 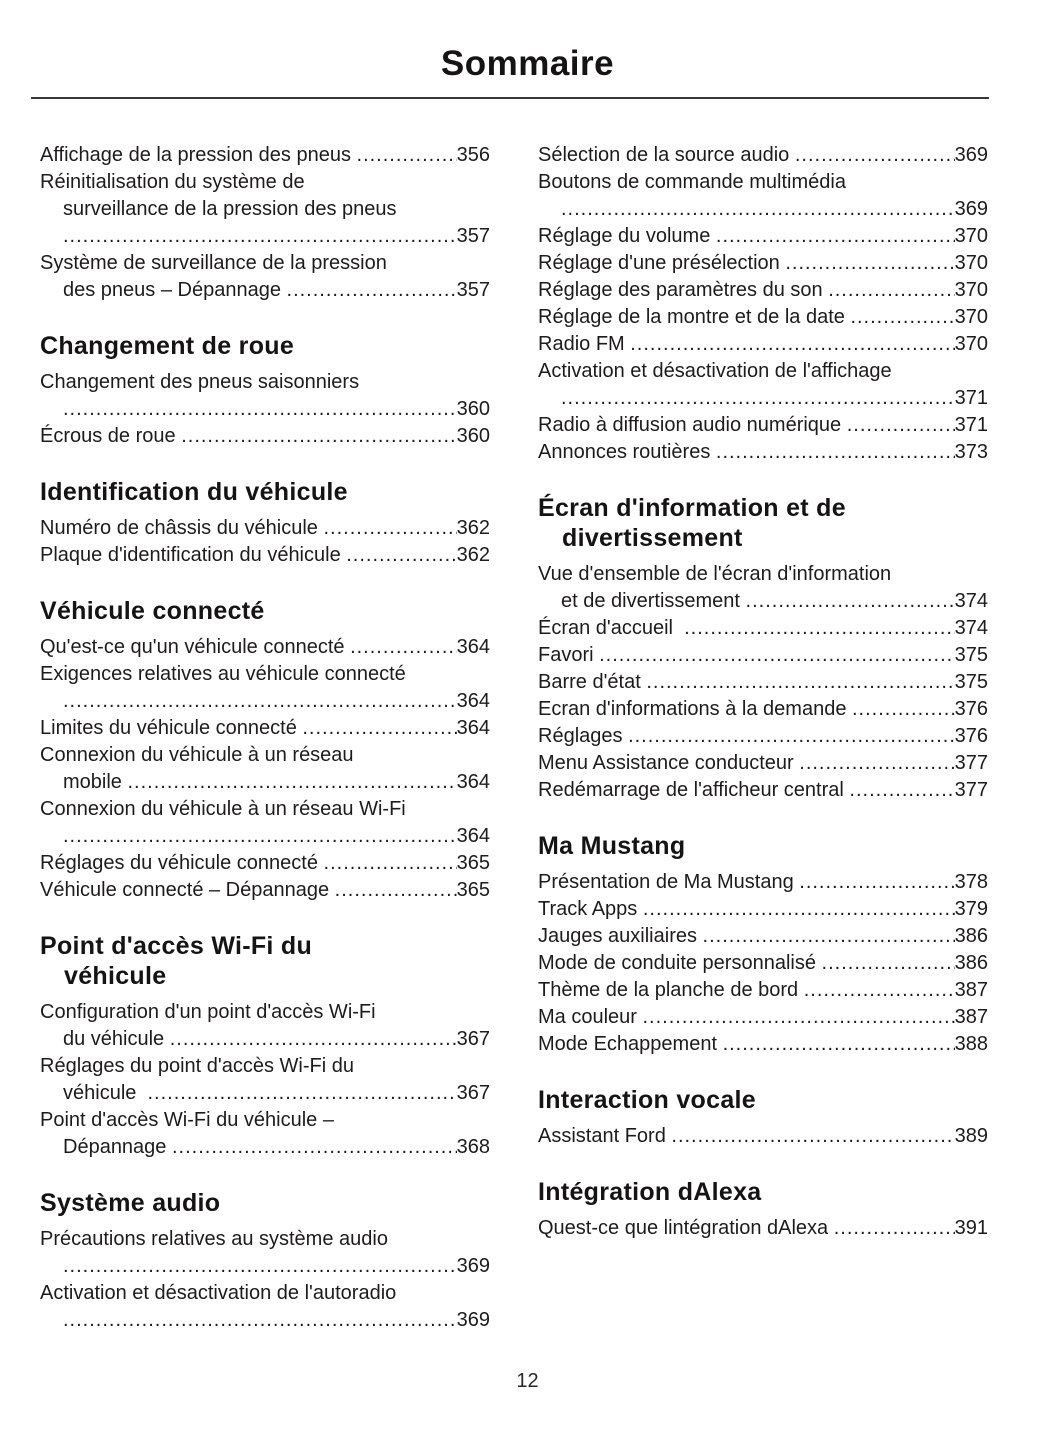 What do you see at coordinates (592, 682) in the screenshot?
I see `entry-title: Barre d'état` at bounding box center [592, 682].